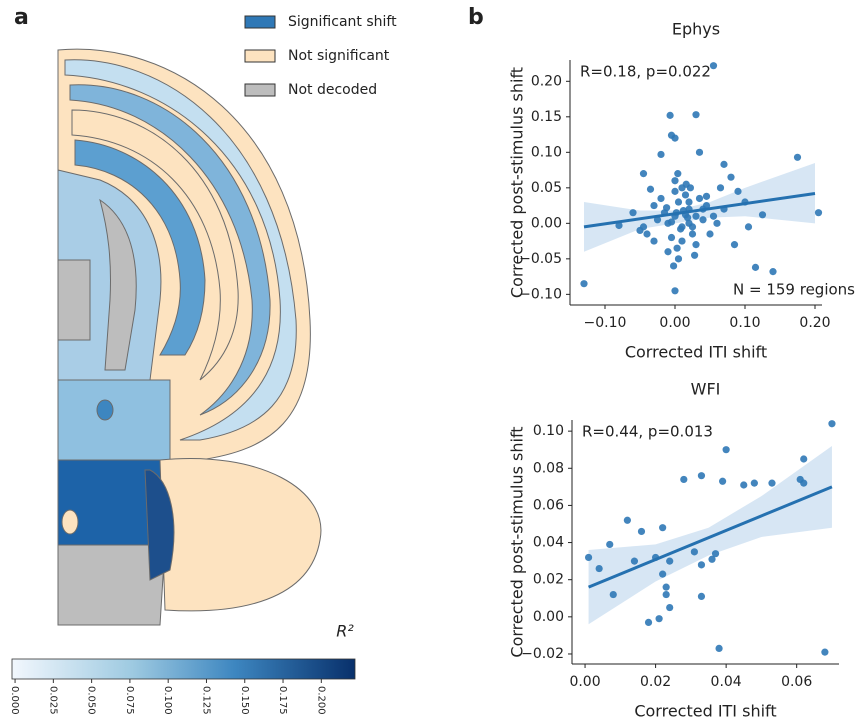  I want to click on x-tick-label: 0.20, so click(814, 323).